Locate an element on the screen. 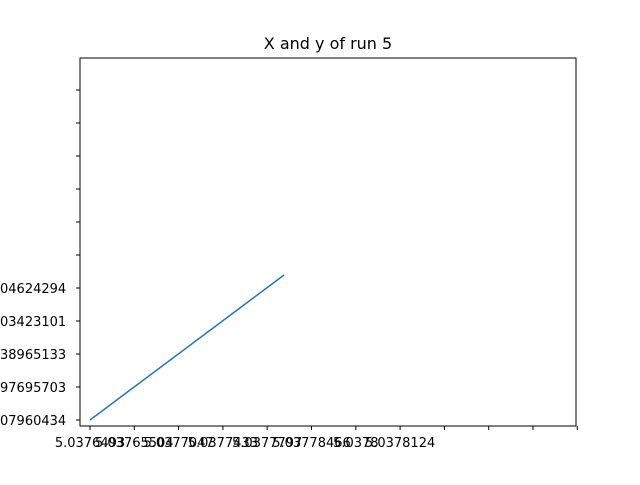 The width and height of the screenshot is (640, 485). y-tick-label: 03423101 is located at coordinates (33, 322).